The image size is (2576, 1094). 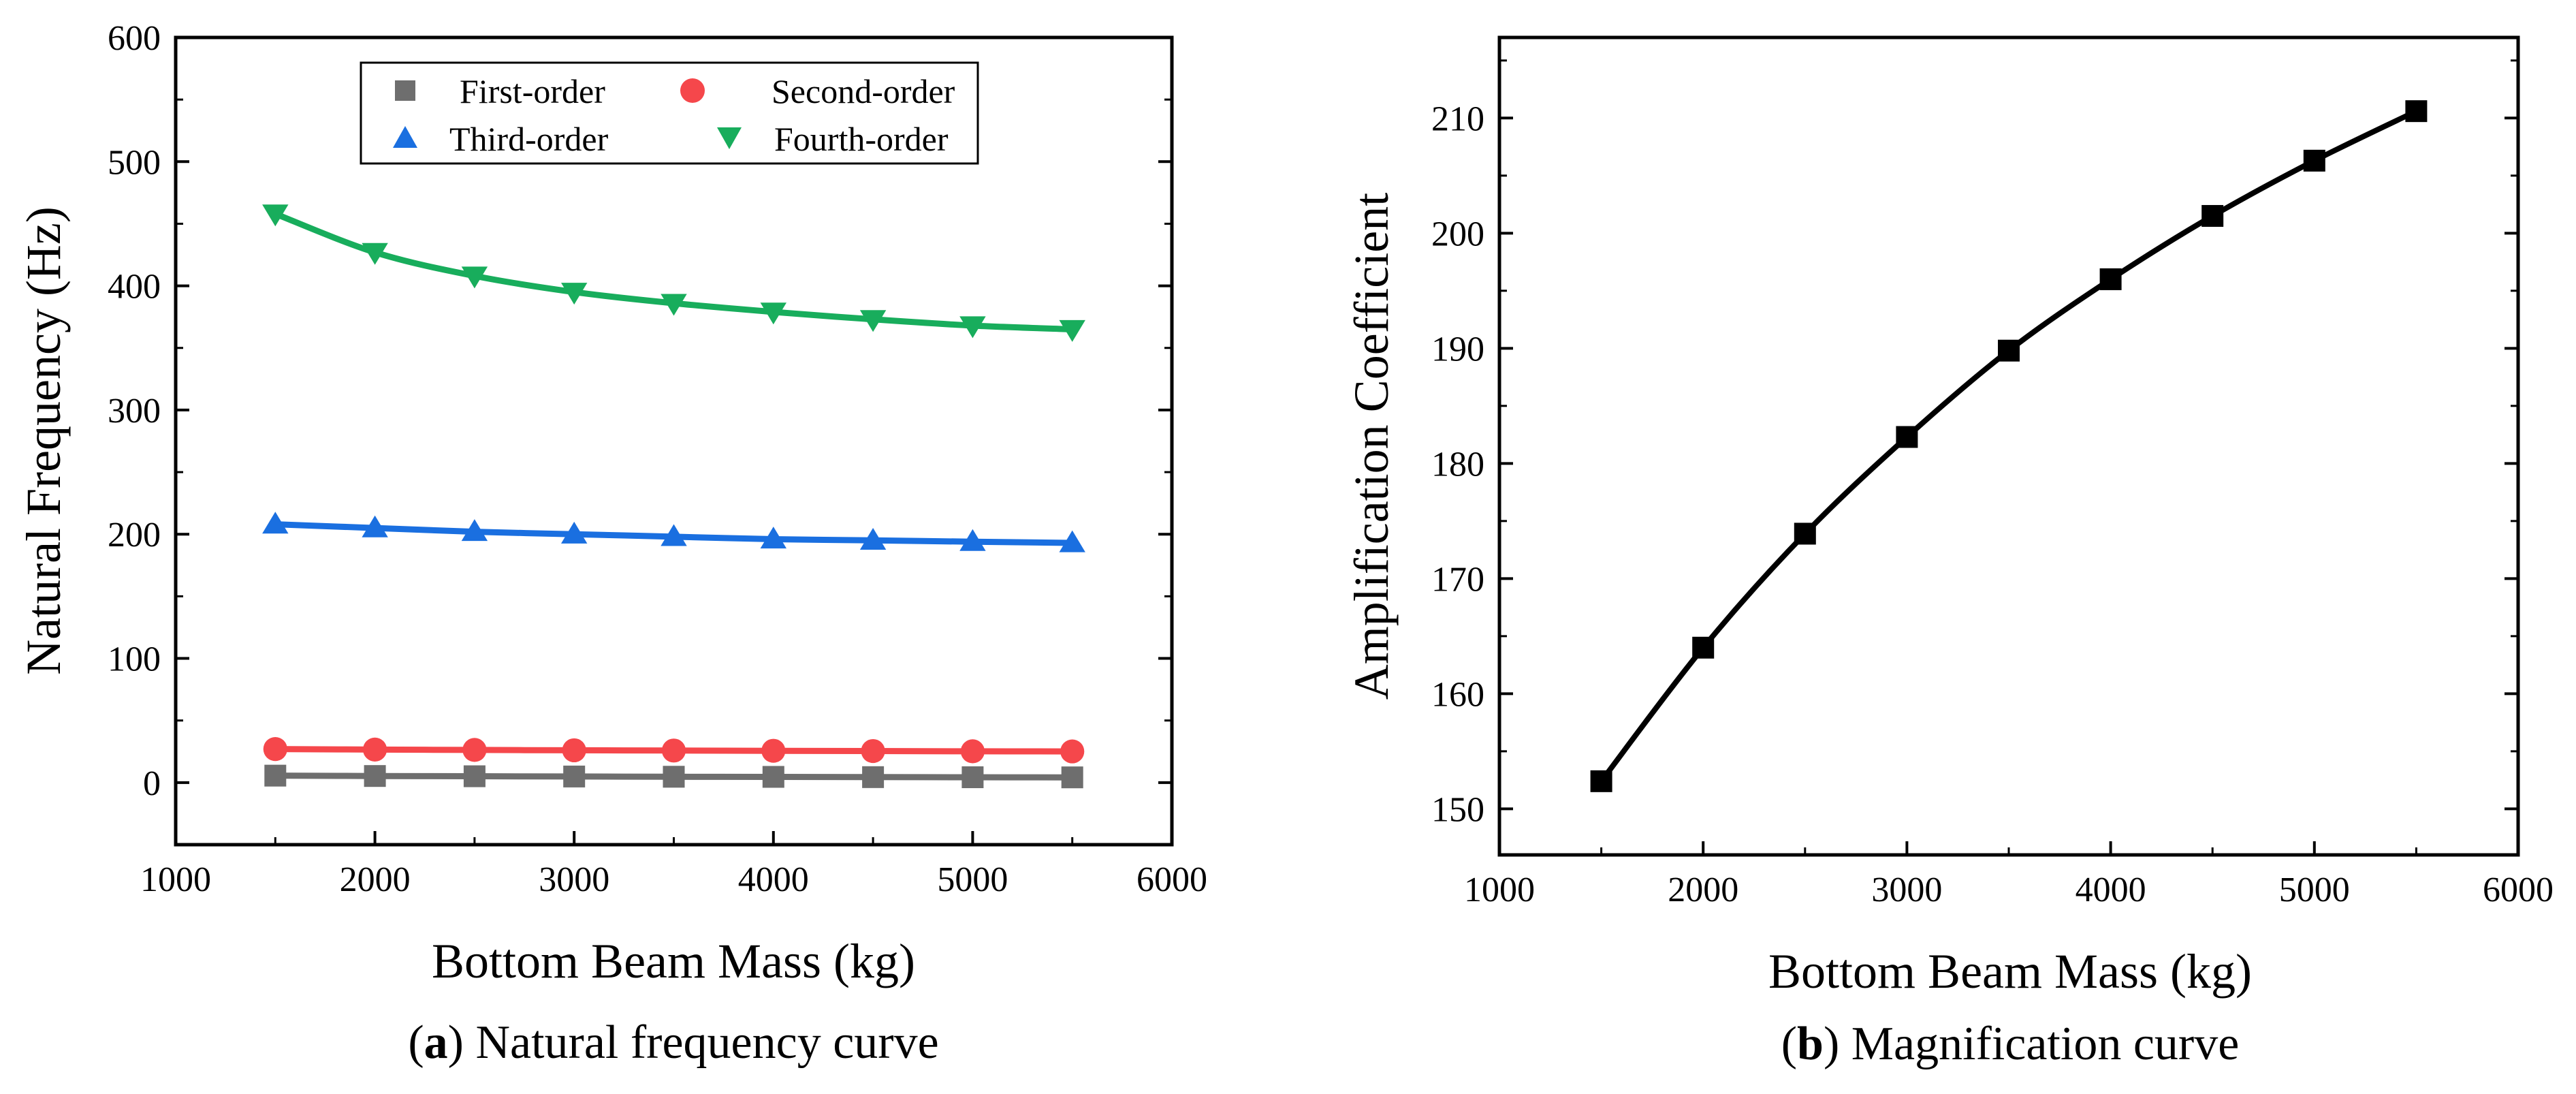 What do you see at coordinates (707, 1042) in the screenshot?
I see `panel-a-caption-text: Natural frequency curve` at bounding box center [707, 1042].